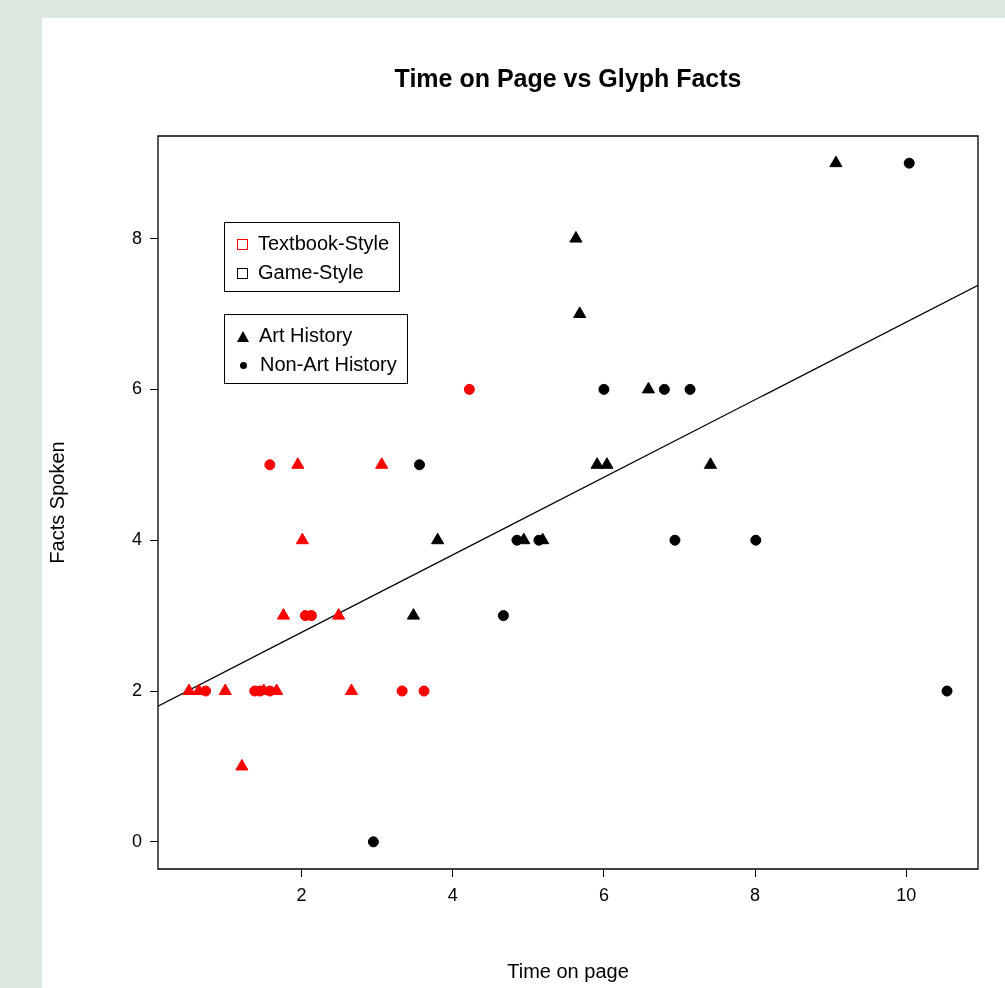 This screenshot has height=988, width=1005. I want to click on legend-label: Textbook-Style, so click(324, 243).